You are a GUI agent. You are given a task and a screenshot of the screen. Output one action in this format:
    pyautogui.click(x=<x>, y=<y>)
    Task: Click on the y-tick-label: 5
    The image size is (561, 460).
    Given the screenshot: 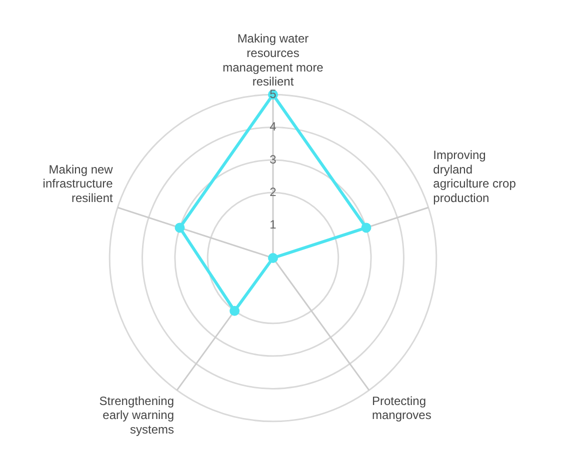 What is the action you would take?
    pyautogui.click(x=273, y=93)
    